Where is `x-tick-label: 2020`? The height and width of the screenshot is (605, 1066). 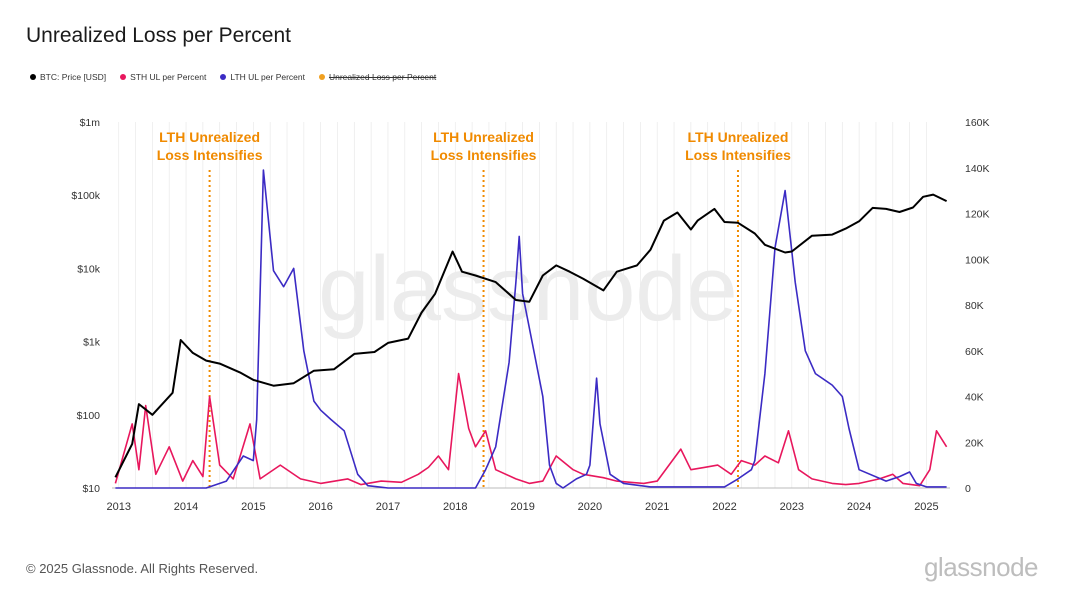
x-tick-label: 2020 is located at coordinates (590, 507).